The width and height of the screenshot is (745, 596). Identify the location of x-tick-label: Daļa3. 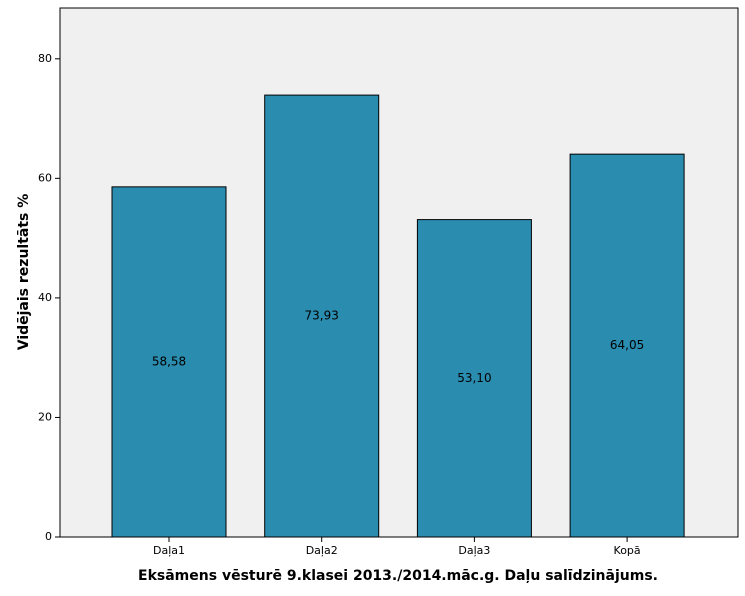
(474, 550).